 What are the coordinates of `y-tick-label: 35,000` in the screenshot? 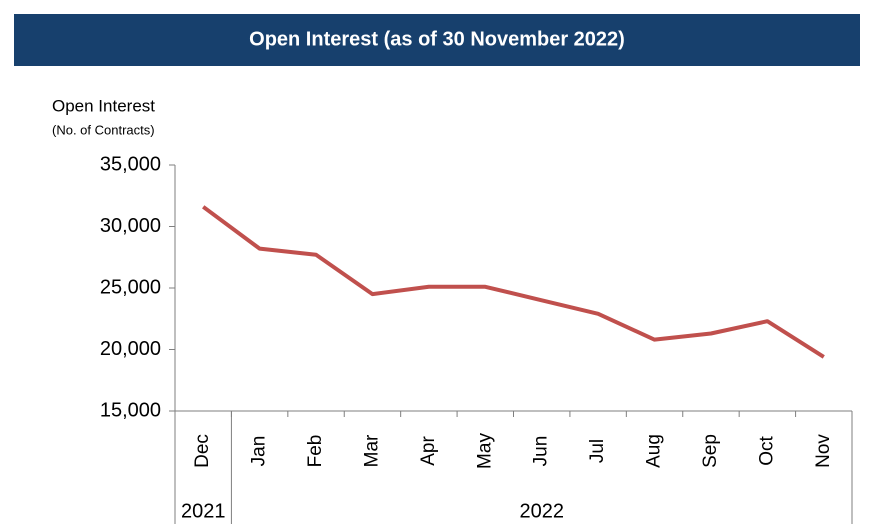 It's located at (130, 164).